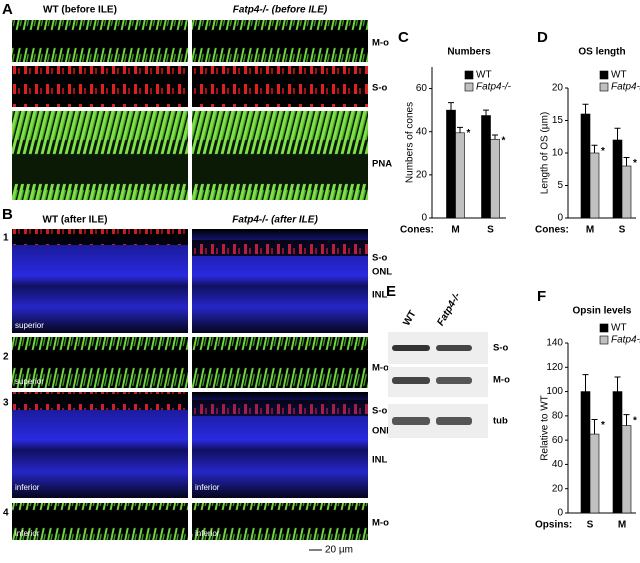 The image size is (640, 563). I want to click on row-number: 3, so click(6, 403).